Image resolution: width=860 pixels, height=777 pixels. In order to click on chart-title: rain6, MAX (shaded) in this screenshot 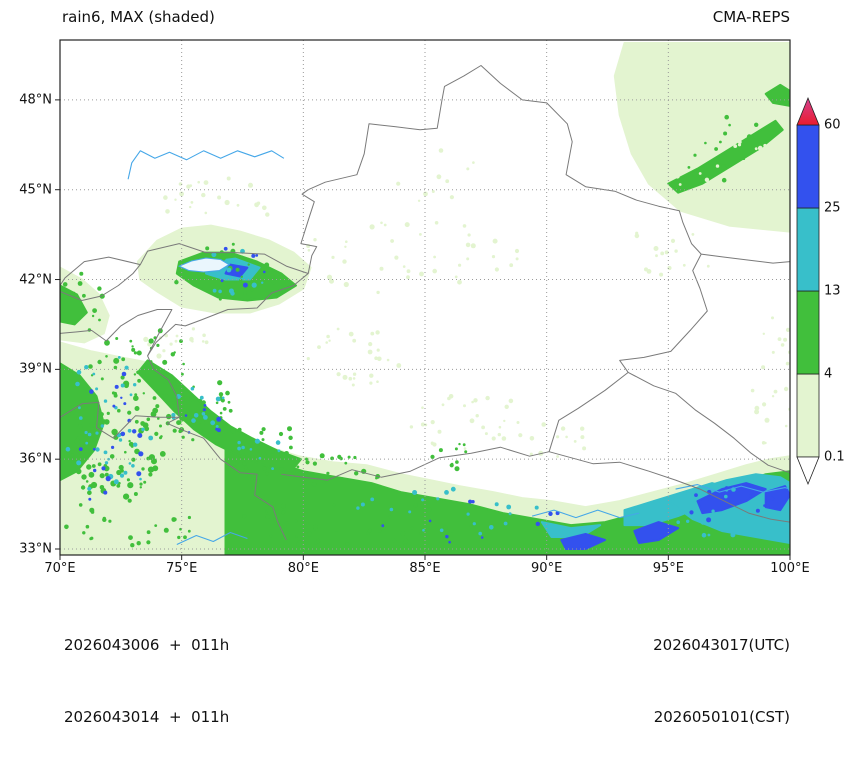, I will do `click(138, 17)`.